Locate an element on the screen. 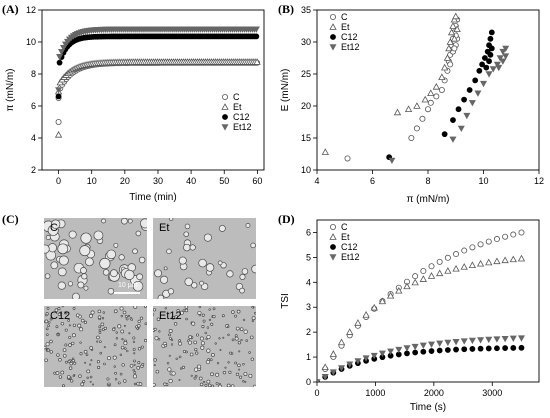  series-et is located at coordinates (391, 83).